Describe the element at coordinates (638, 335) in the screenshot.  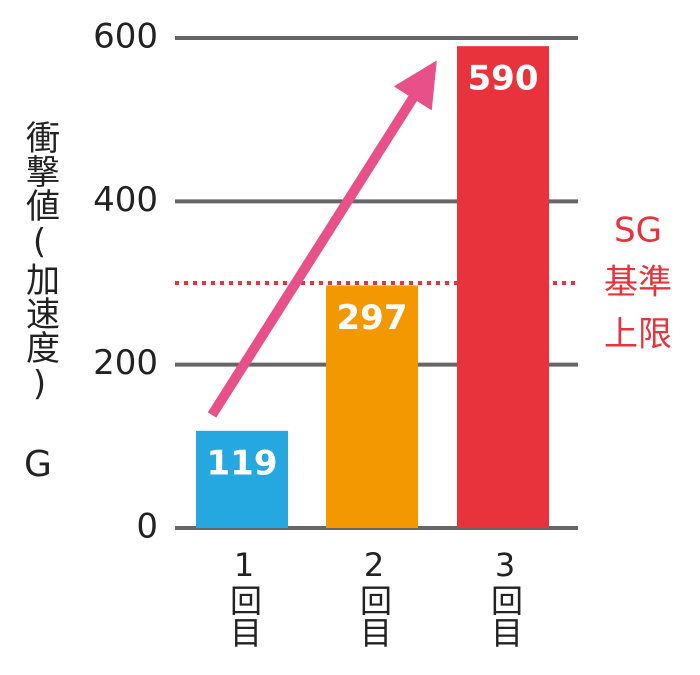
I see `reference-label: 上限` at that location.